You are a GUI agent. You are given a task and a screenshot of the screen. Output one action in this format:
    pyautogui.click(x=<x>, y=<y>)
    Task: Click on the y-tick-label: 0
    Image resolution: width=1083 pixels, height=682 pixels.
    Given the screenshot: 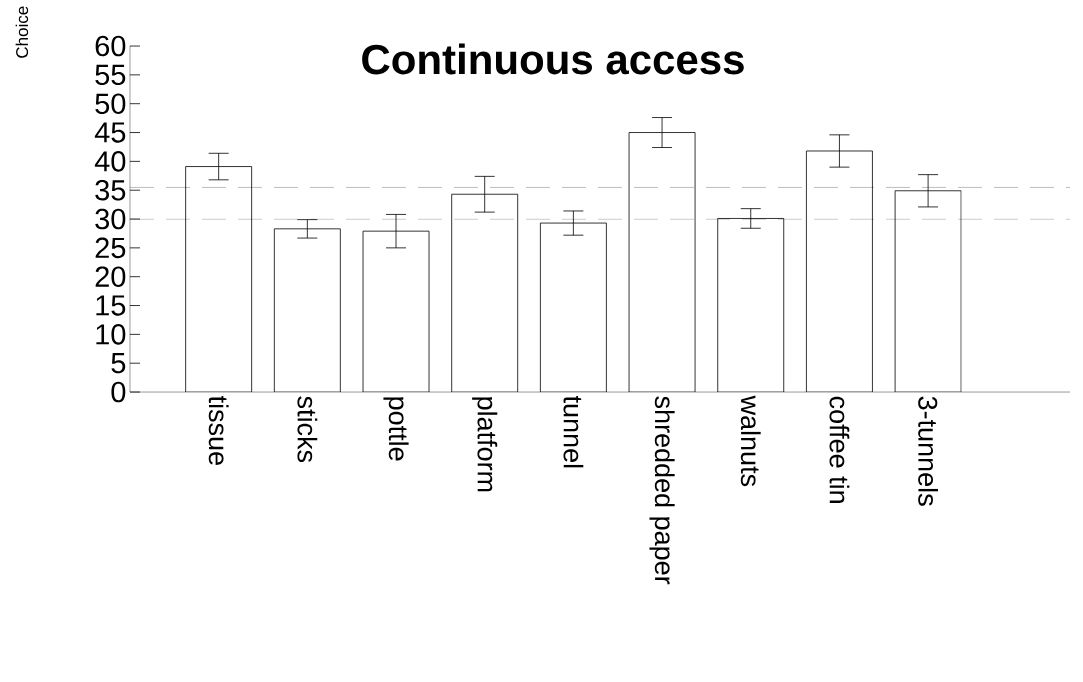 What is the action you would take?
    pyautogui.click(x=118, y=392)
    